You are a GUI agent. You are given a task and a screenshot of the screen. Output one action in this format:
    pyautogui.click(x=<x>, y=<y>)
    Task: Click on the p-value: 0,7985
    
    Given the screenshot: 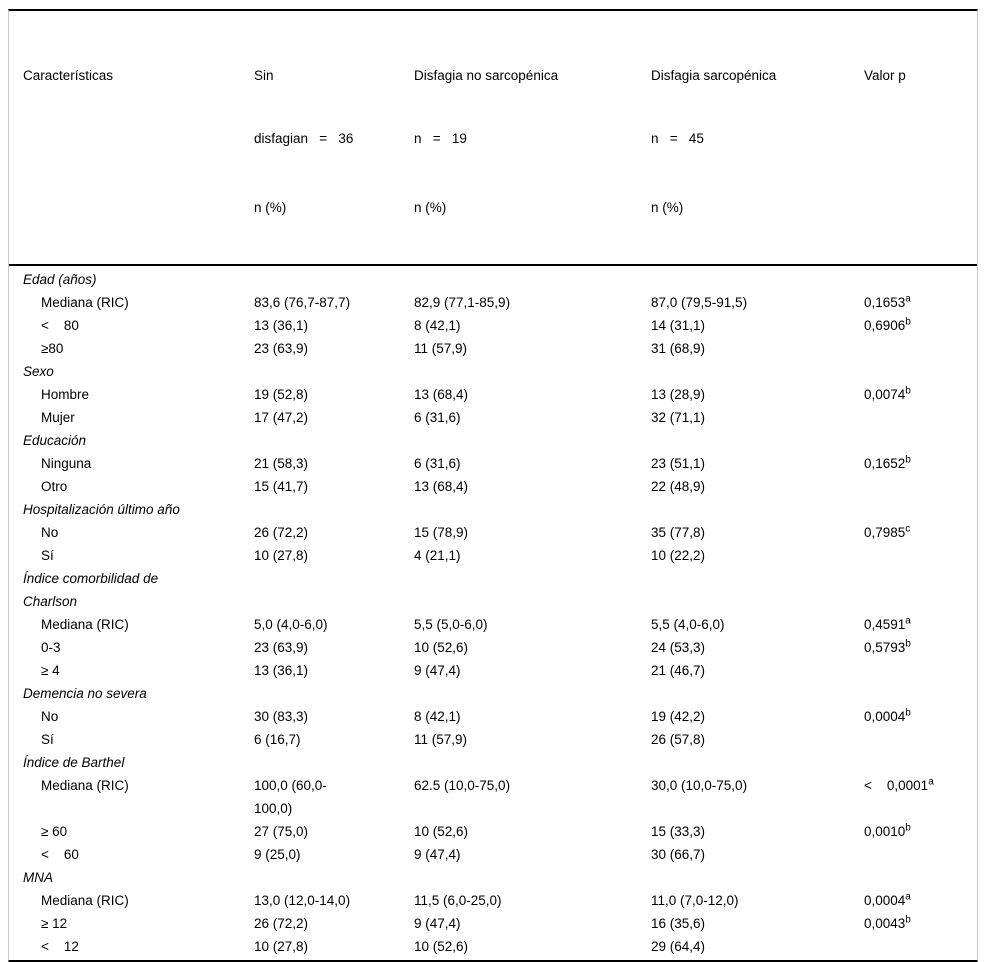 What is the action you would take?
    pyautogui.click(x=885, y=532)
    